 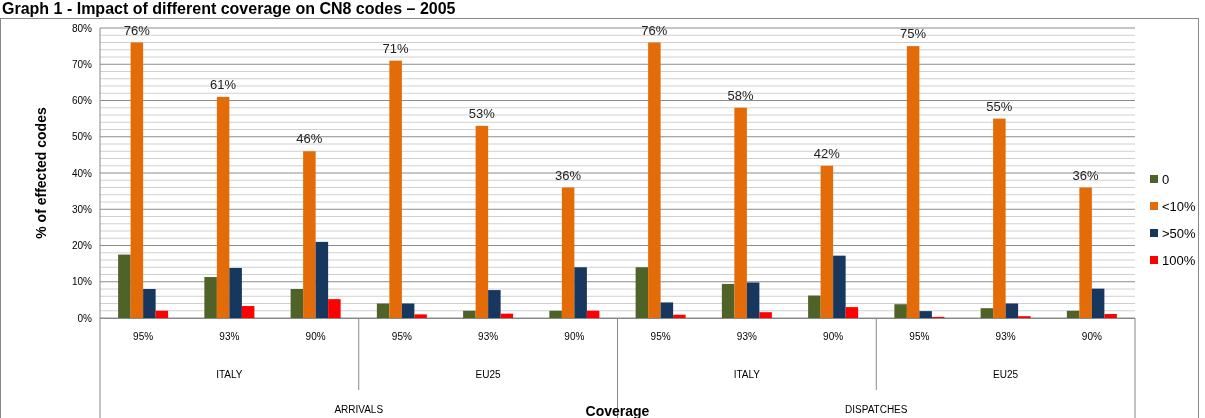 What do you see at coordinates (359, 409) in the screenshot?
I see `text: ARRIVALS` at bounding box center [359, 409].